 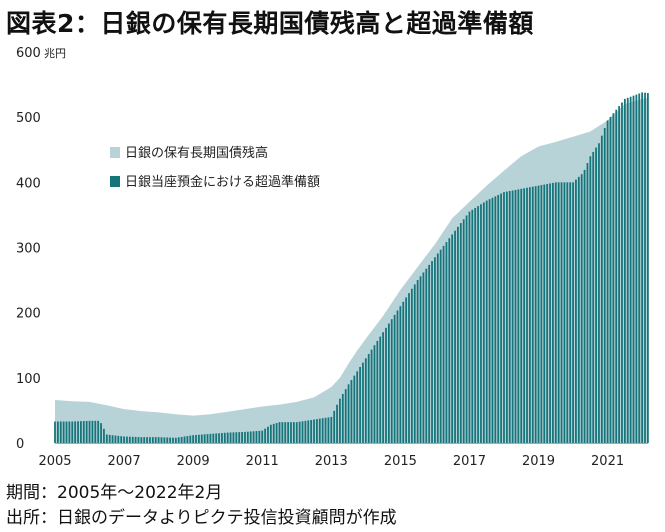 What do you see at coordinates (20, 444) in the screenshot?
I see `y-tick-label: 0` at bounding box center [20, 444].